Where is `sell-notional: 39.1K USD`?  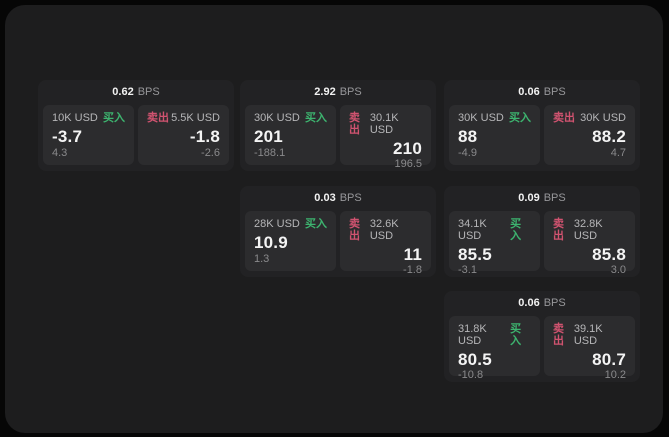
sell-notional: 39.1K USD is located at coordinates (588, 335).